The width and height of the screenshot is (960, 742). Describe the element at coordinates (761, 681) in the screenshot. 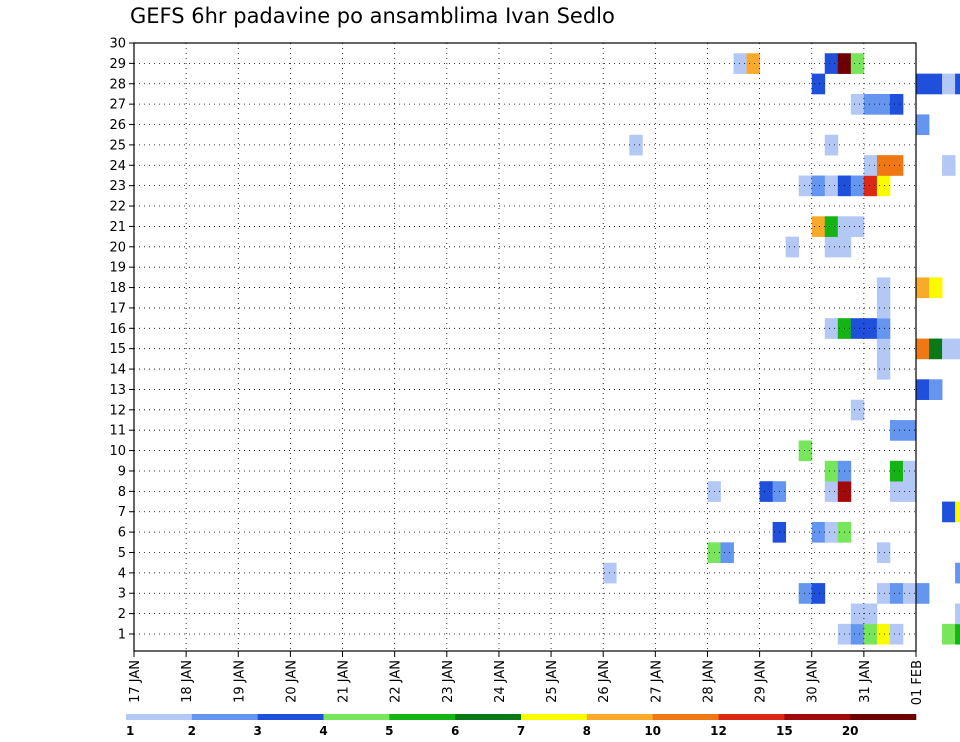

I see `x-tick-label: 29 JAN` at that location.